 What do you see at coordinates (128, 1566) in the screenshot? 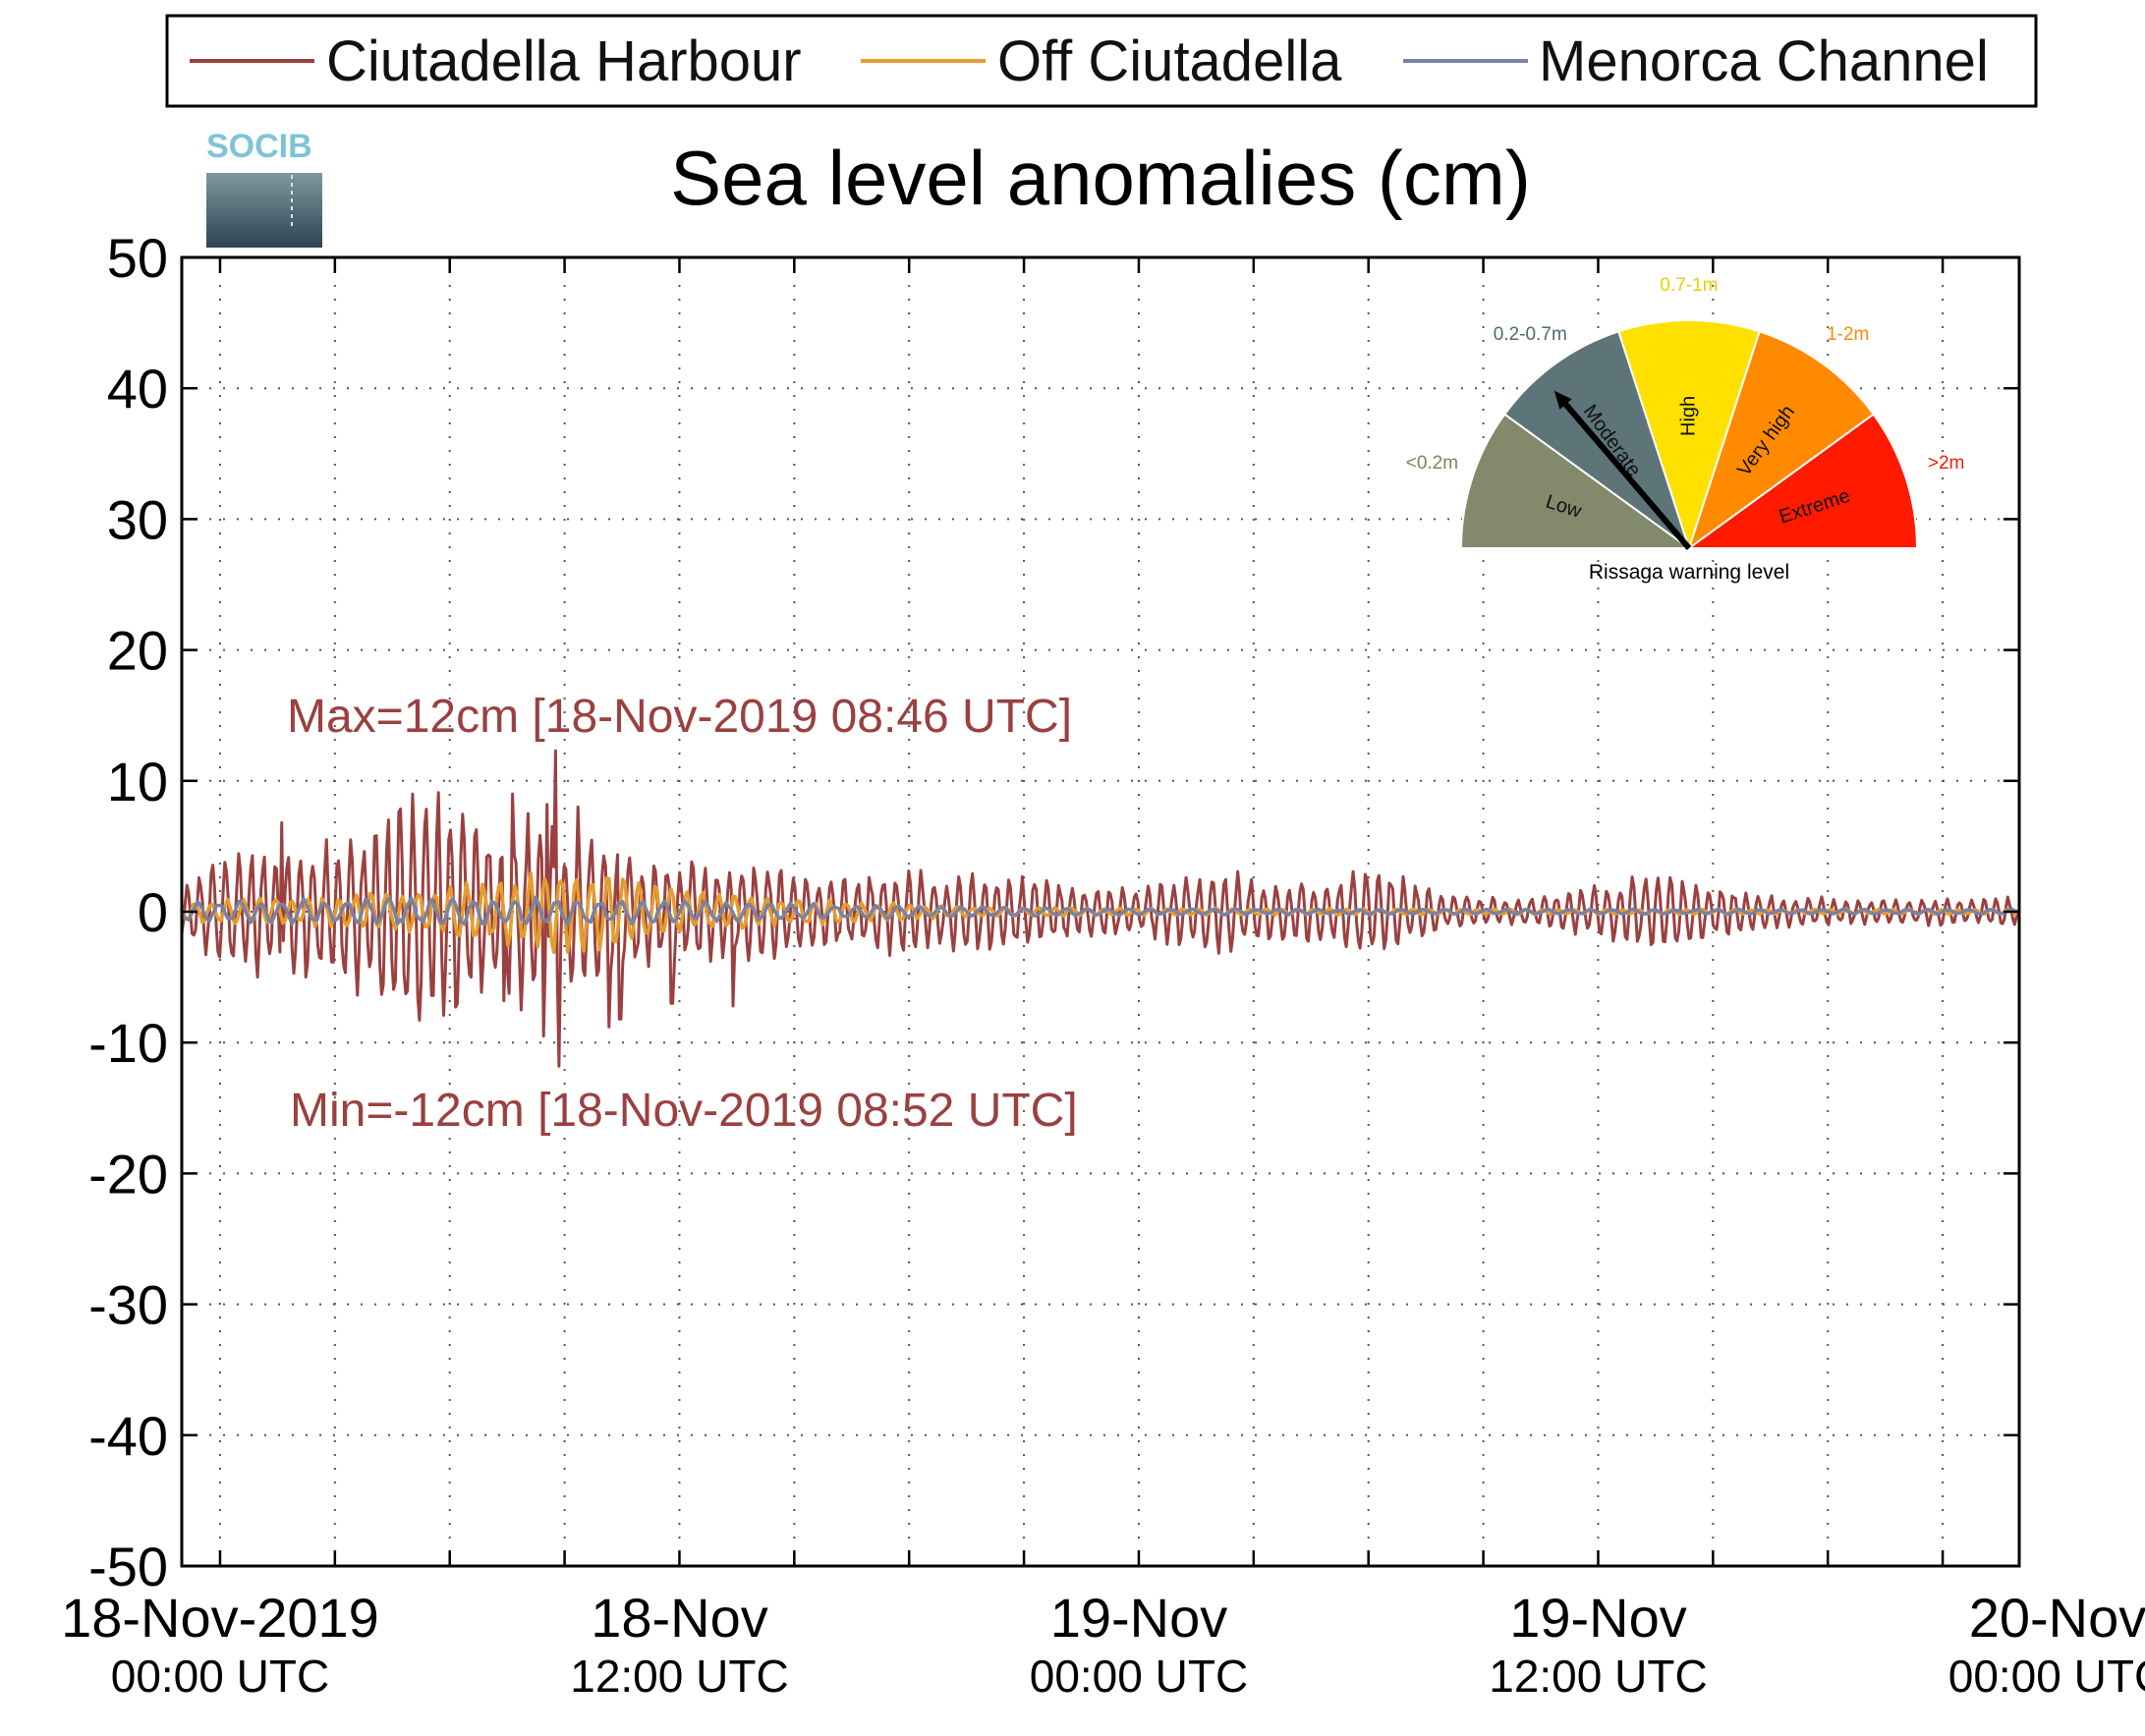
I see `y-tick-label: -50` at bounding box center [128, 1566].